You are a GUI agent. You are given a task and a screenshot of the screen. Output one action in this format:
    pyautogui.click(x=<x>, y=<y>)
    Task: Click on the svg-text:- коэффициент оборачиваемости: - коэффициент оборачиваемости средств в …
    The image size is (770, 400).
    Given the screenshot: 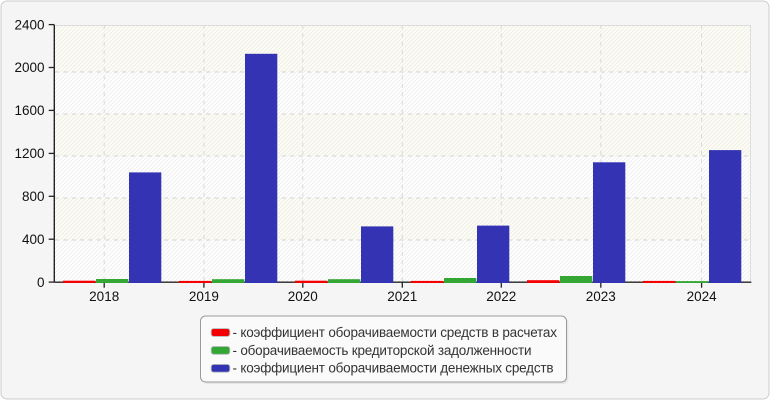 What is the action you would take?
    pyautogui.click(x=395, y=332)
    